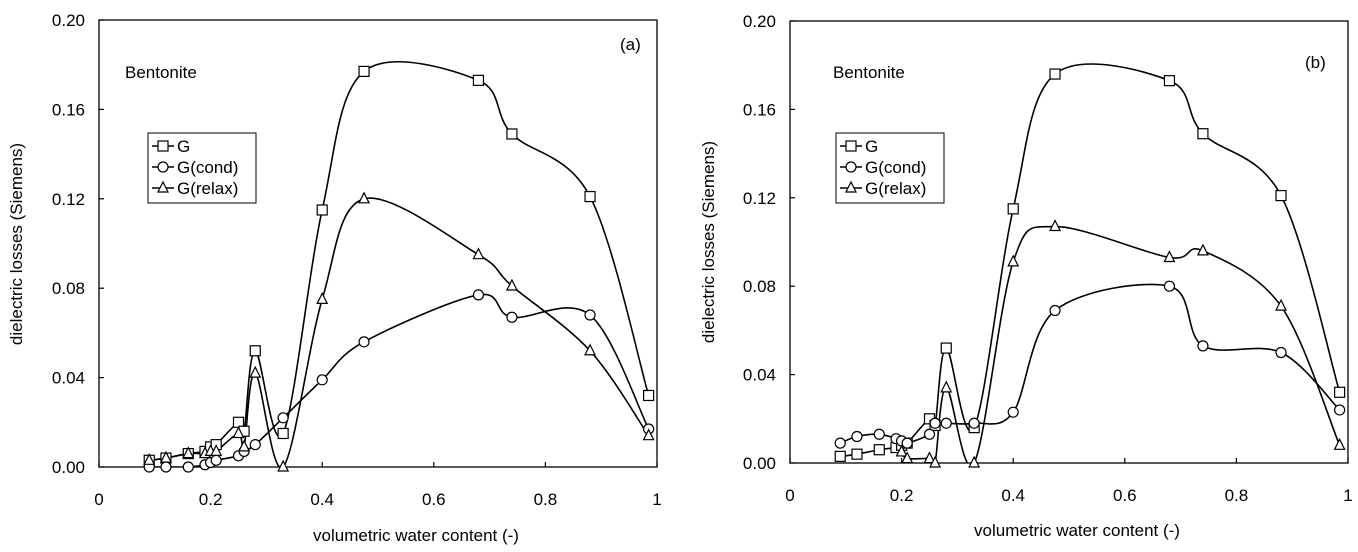 Image resolution: width=1358 pixels, height=552 pixels. What do you see at coordinates (630, 44) in the screenshot?
I see `panel-label: (a)` at bounding box center [630, 44].